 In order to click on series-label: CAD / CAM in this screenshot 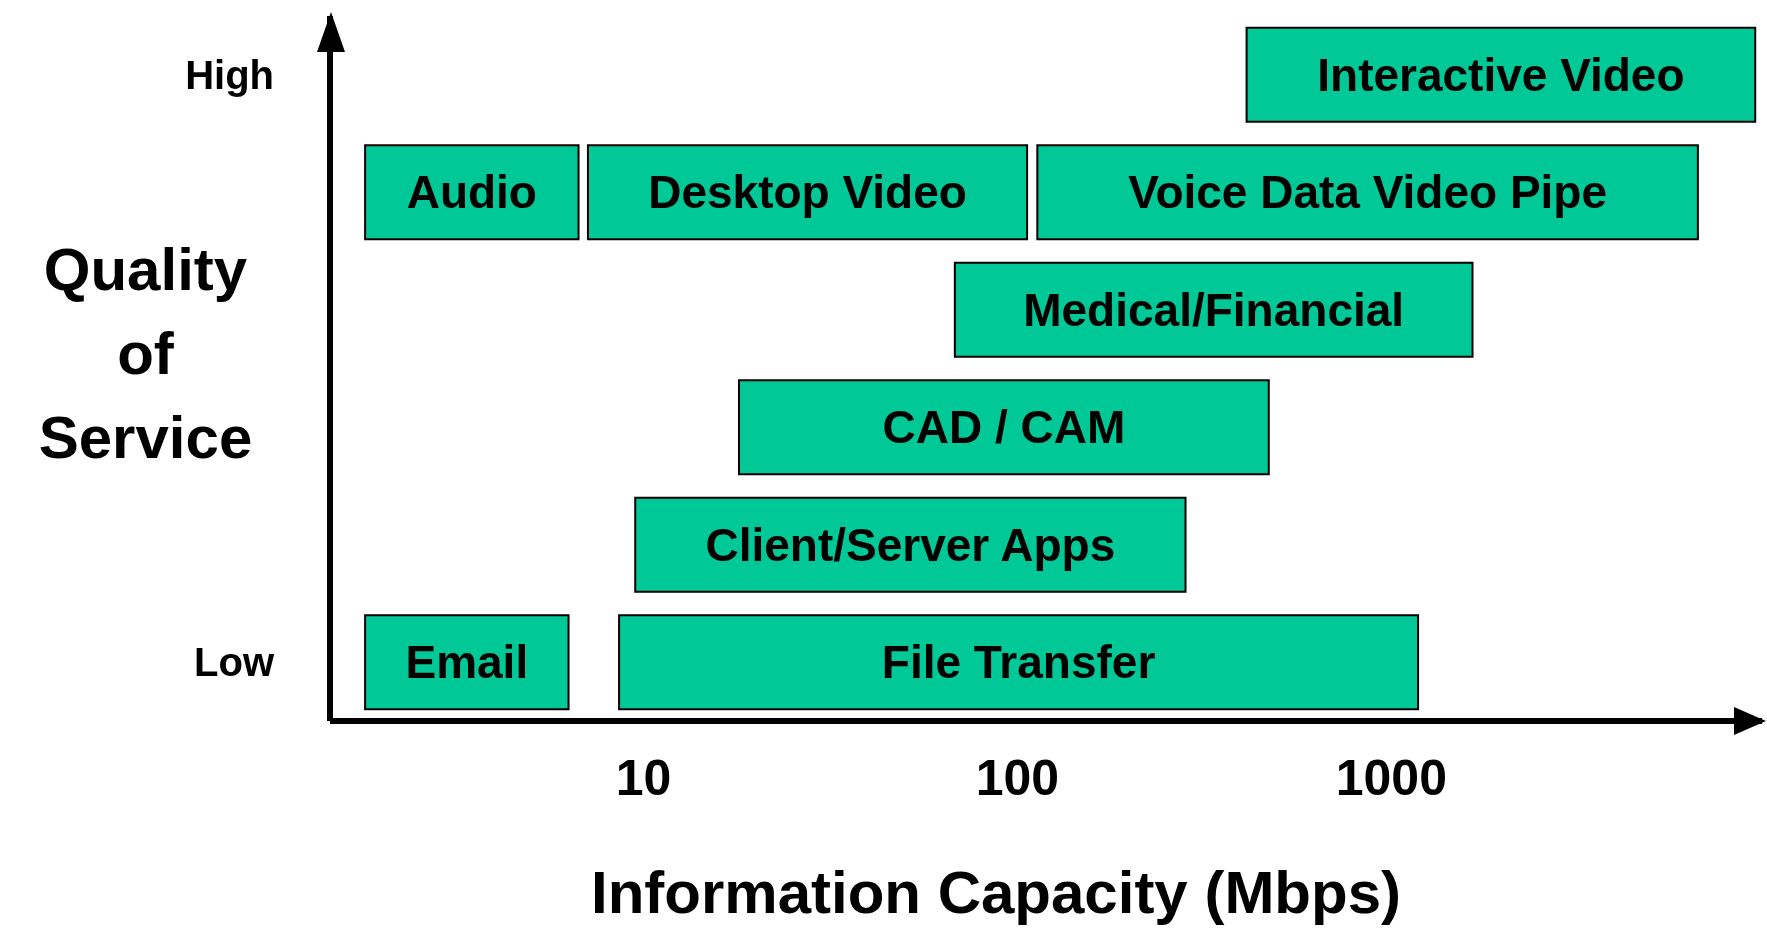, I will do `click(1004, 427)`.